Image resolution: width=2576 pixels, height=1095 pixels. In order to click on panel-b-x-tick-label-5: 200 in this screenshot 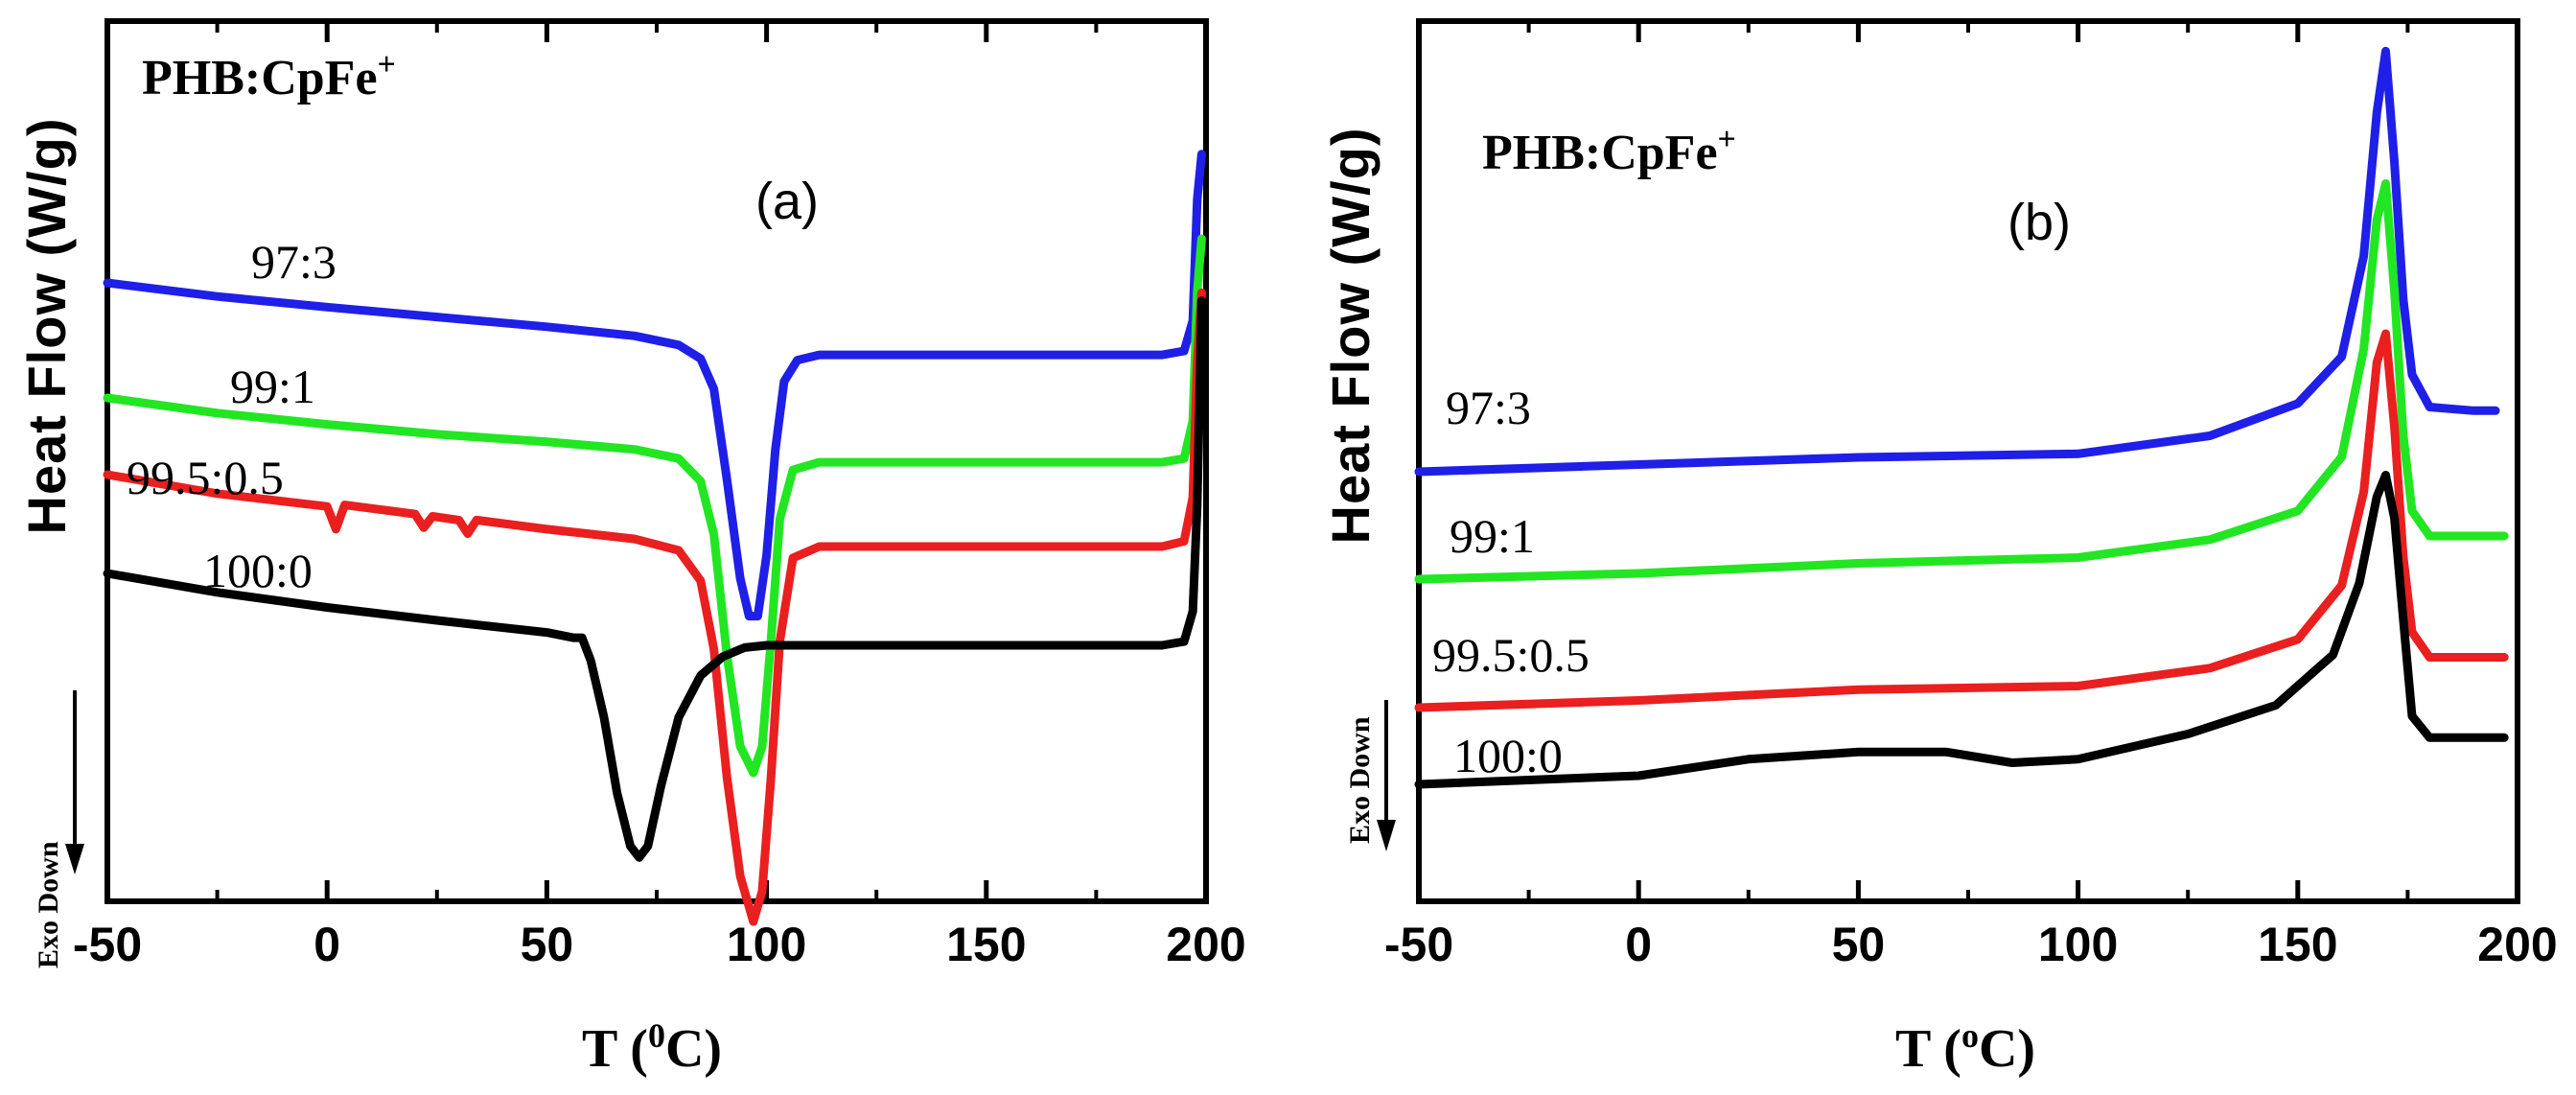, I will do `click(2517, 944)`.